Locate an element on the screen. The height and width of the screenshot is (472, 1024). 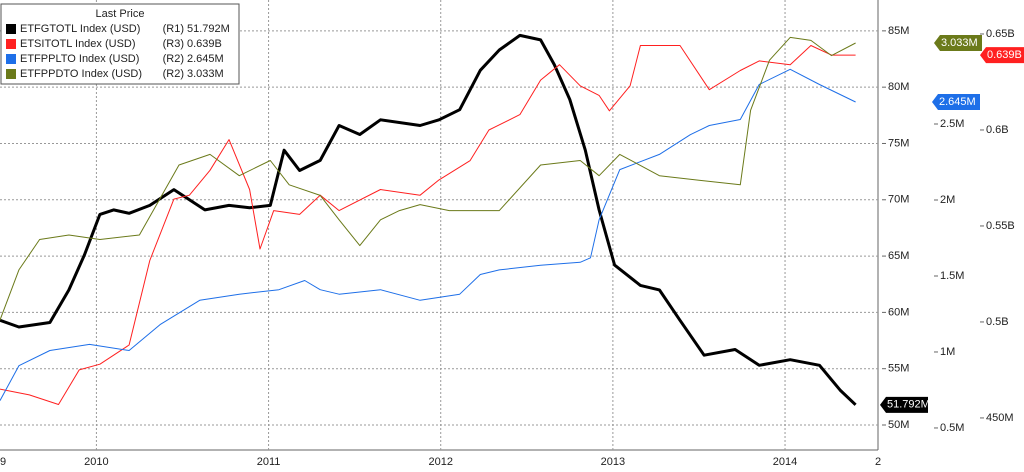
value-flag-label: 3.033M is located at coordinates (959, 43).